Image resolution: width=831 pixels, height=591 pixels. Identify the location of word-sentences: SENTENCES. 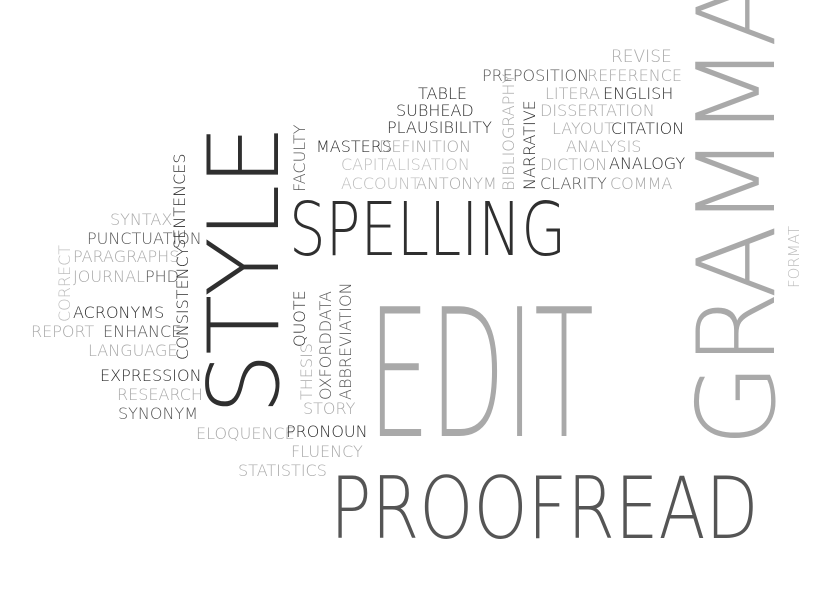
(179, 201).